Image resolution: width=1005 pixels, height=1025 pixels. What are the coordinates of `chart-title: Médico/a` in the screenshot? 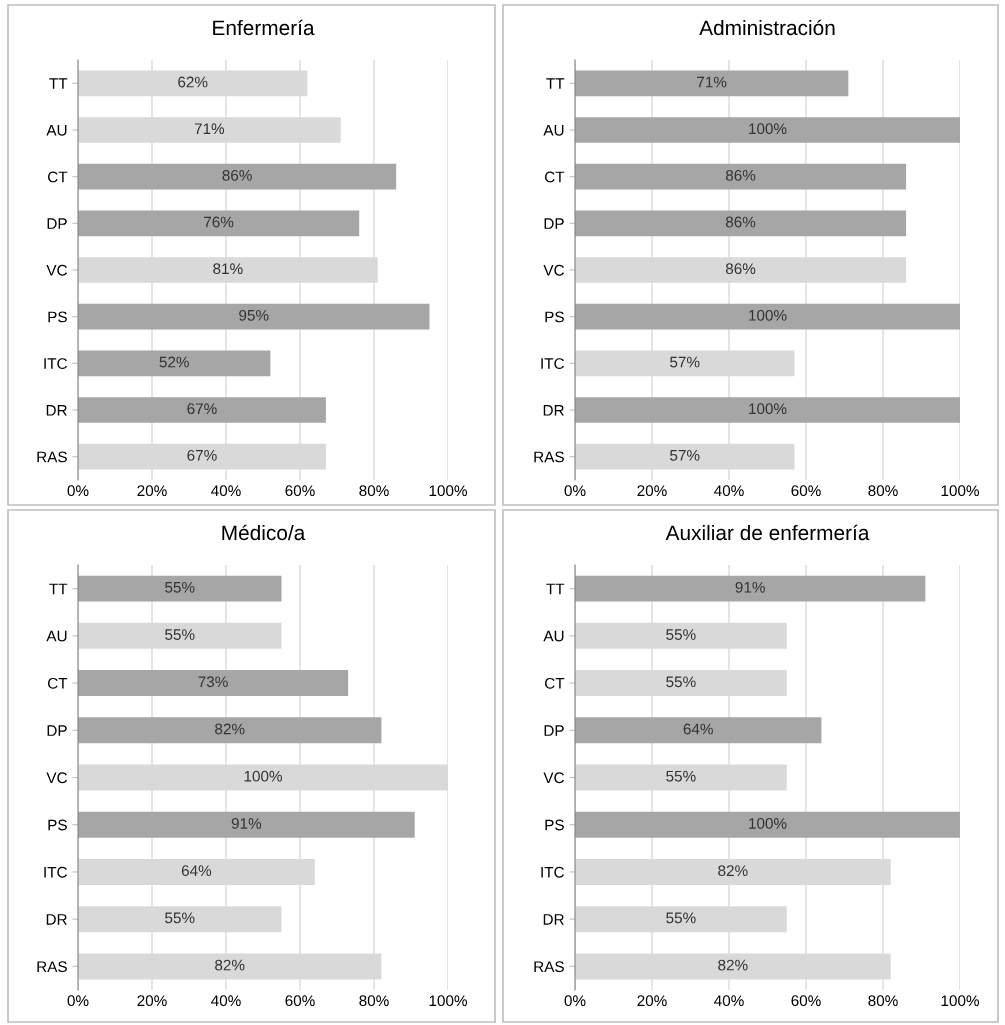 It's located at (264, 532).